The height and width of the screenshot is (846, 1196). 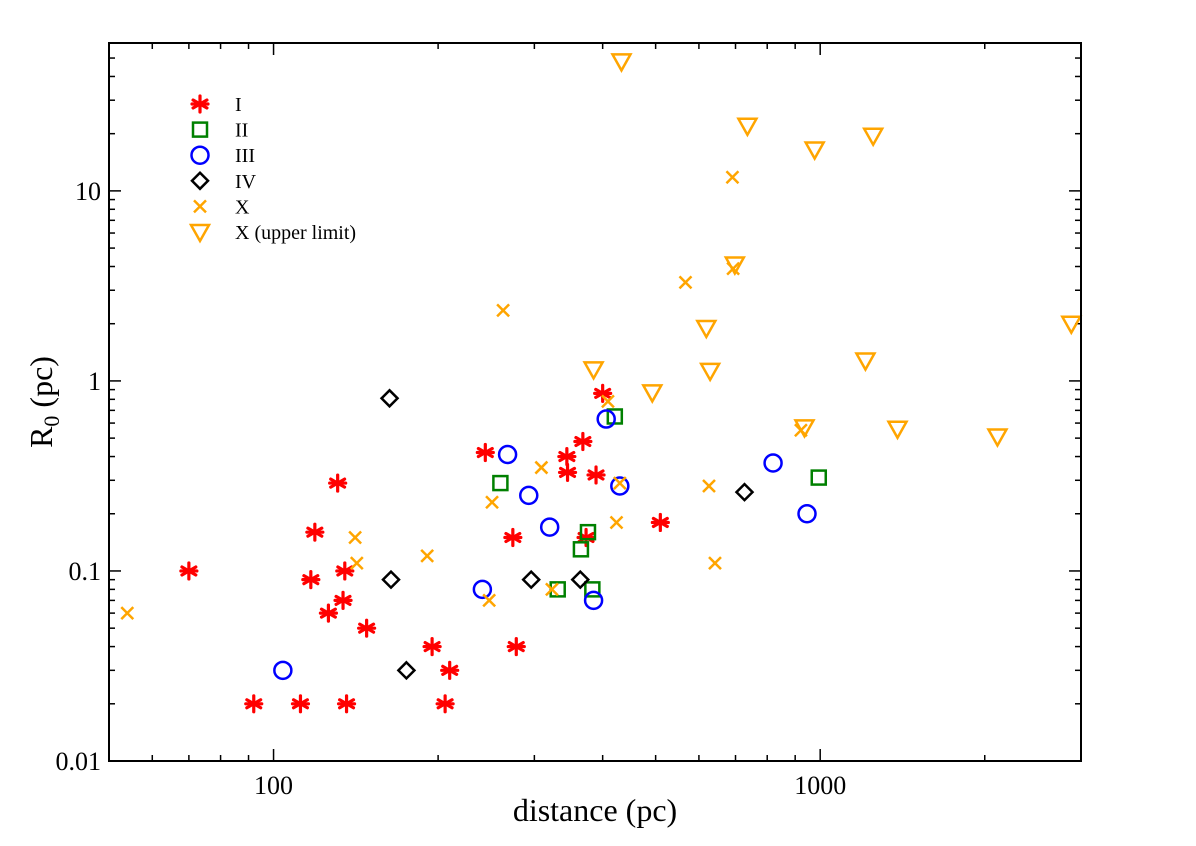 I want to click on y-tick-label: 0.1, so click(x=85, y=571).